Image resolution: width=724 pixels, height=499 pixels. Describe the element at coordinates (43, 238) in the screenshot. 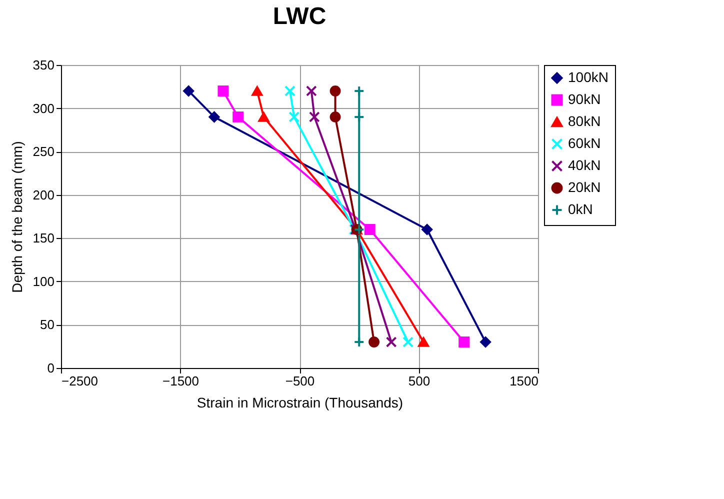

I see `y-tick-label: 150` at that location.